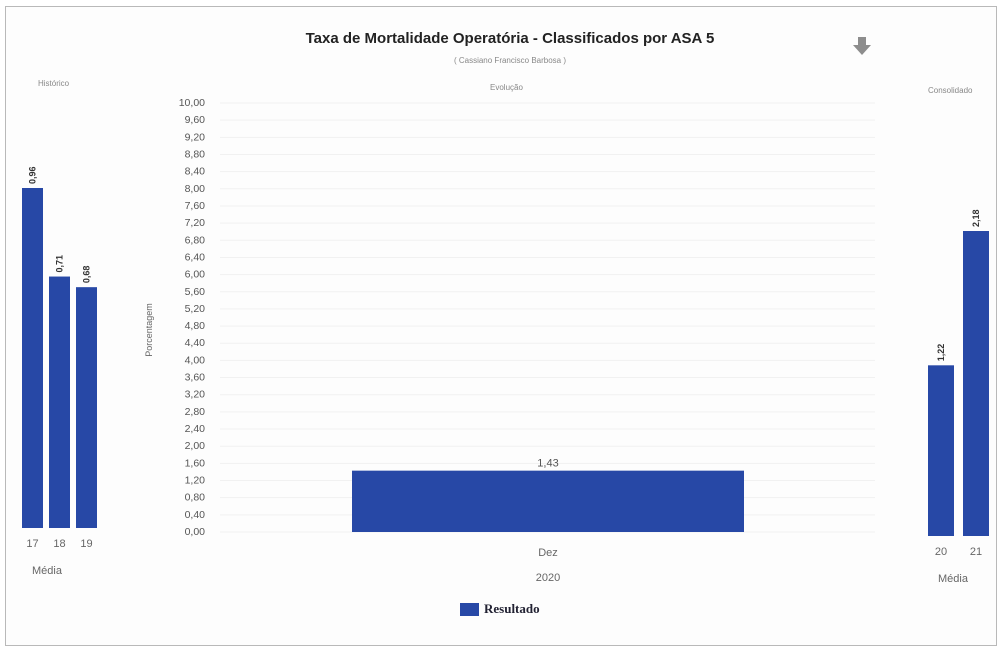 The image size is (1002, 651). What do you see at coordinates (195, 223) in the screenshot?
I see `y-tick-label: 7,20` at bounding box center [195, 223].